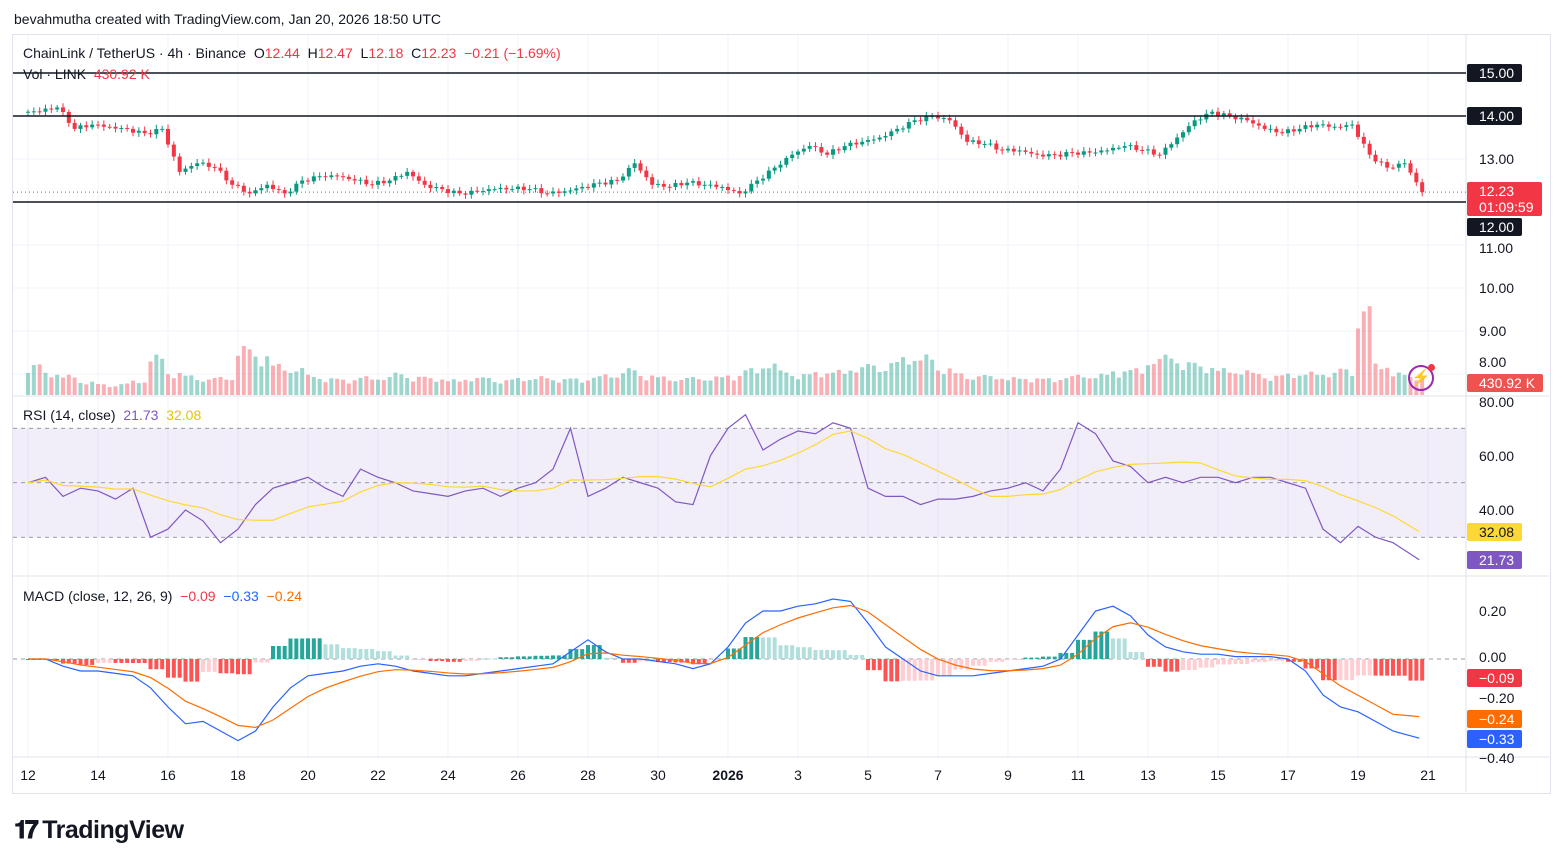 This screenshot has width=1562, height=868. Describe the element at coordinates (1497, 510) in the screenshot. I see `rsi-tick: 40.00` at that location.